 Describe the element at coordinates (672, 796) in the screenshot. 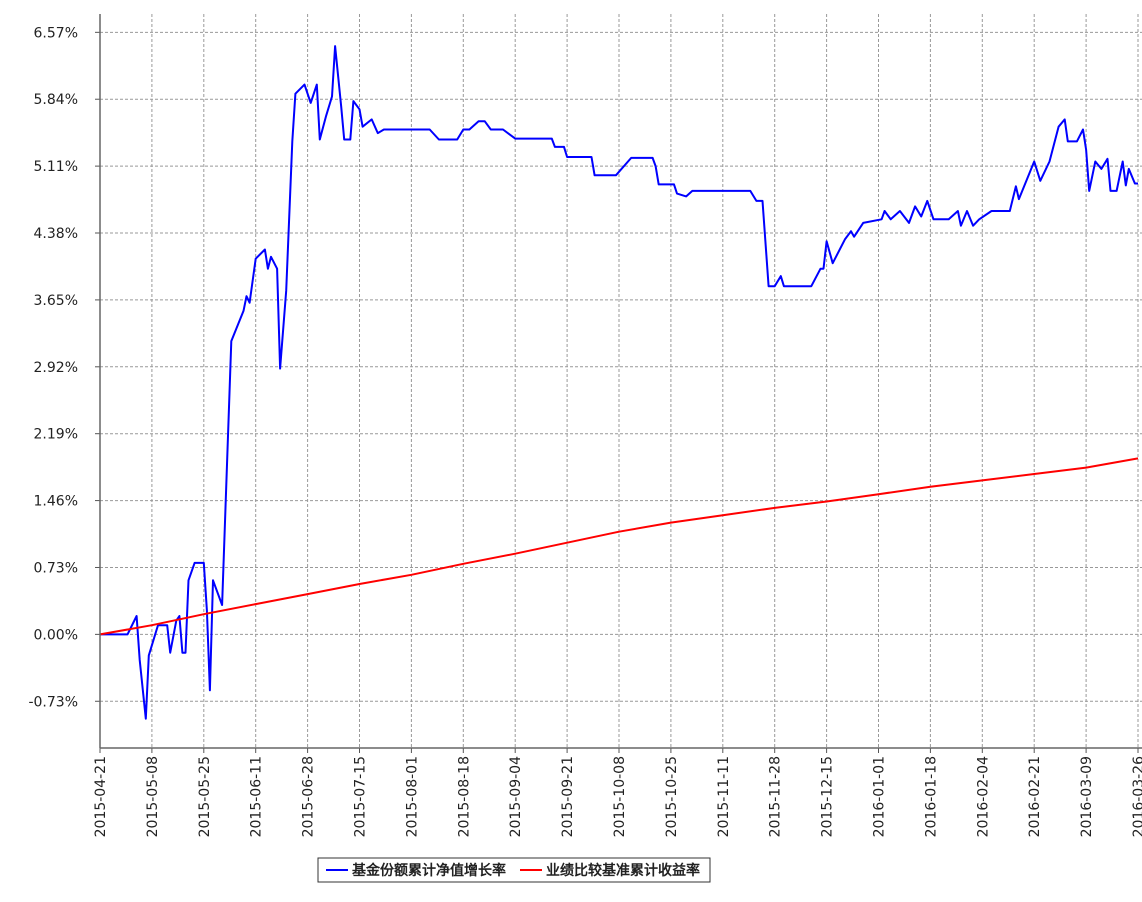

I see `x-tick-label: 2015-10-25` at that location.